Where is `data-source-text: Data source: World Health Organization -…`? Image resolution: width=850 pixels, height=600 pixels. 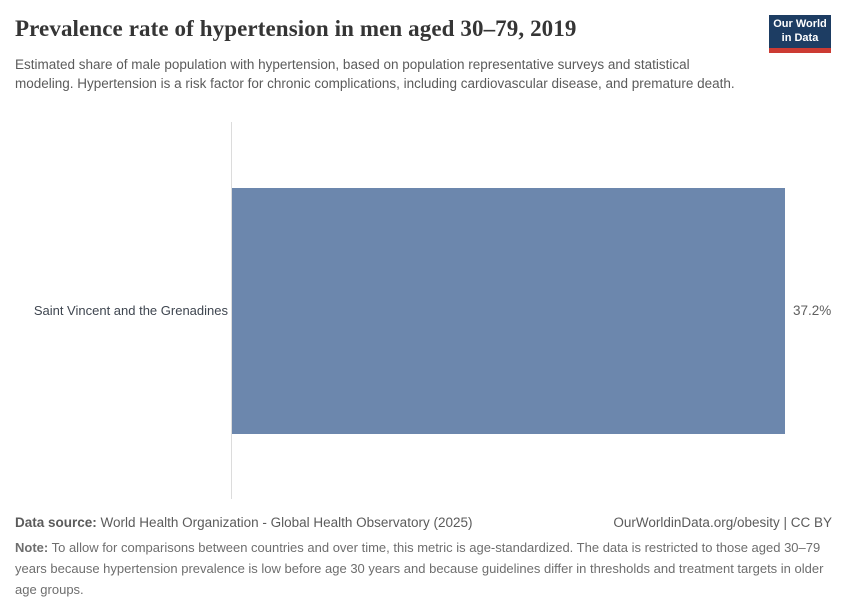
data-source-text: Data source: World Health Organization -… is located at coordinates (243, 522).